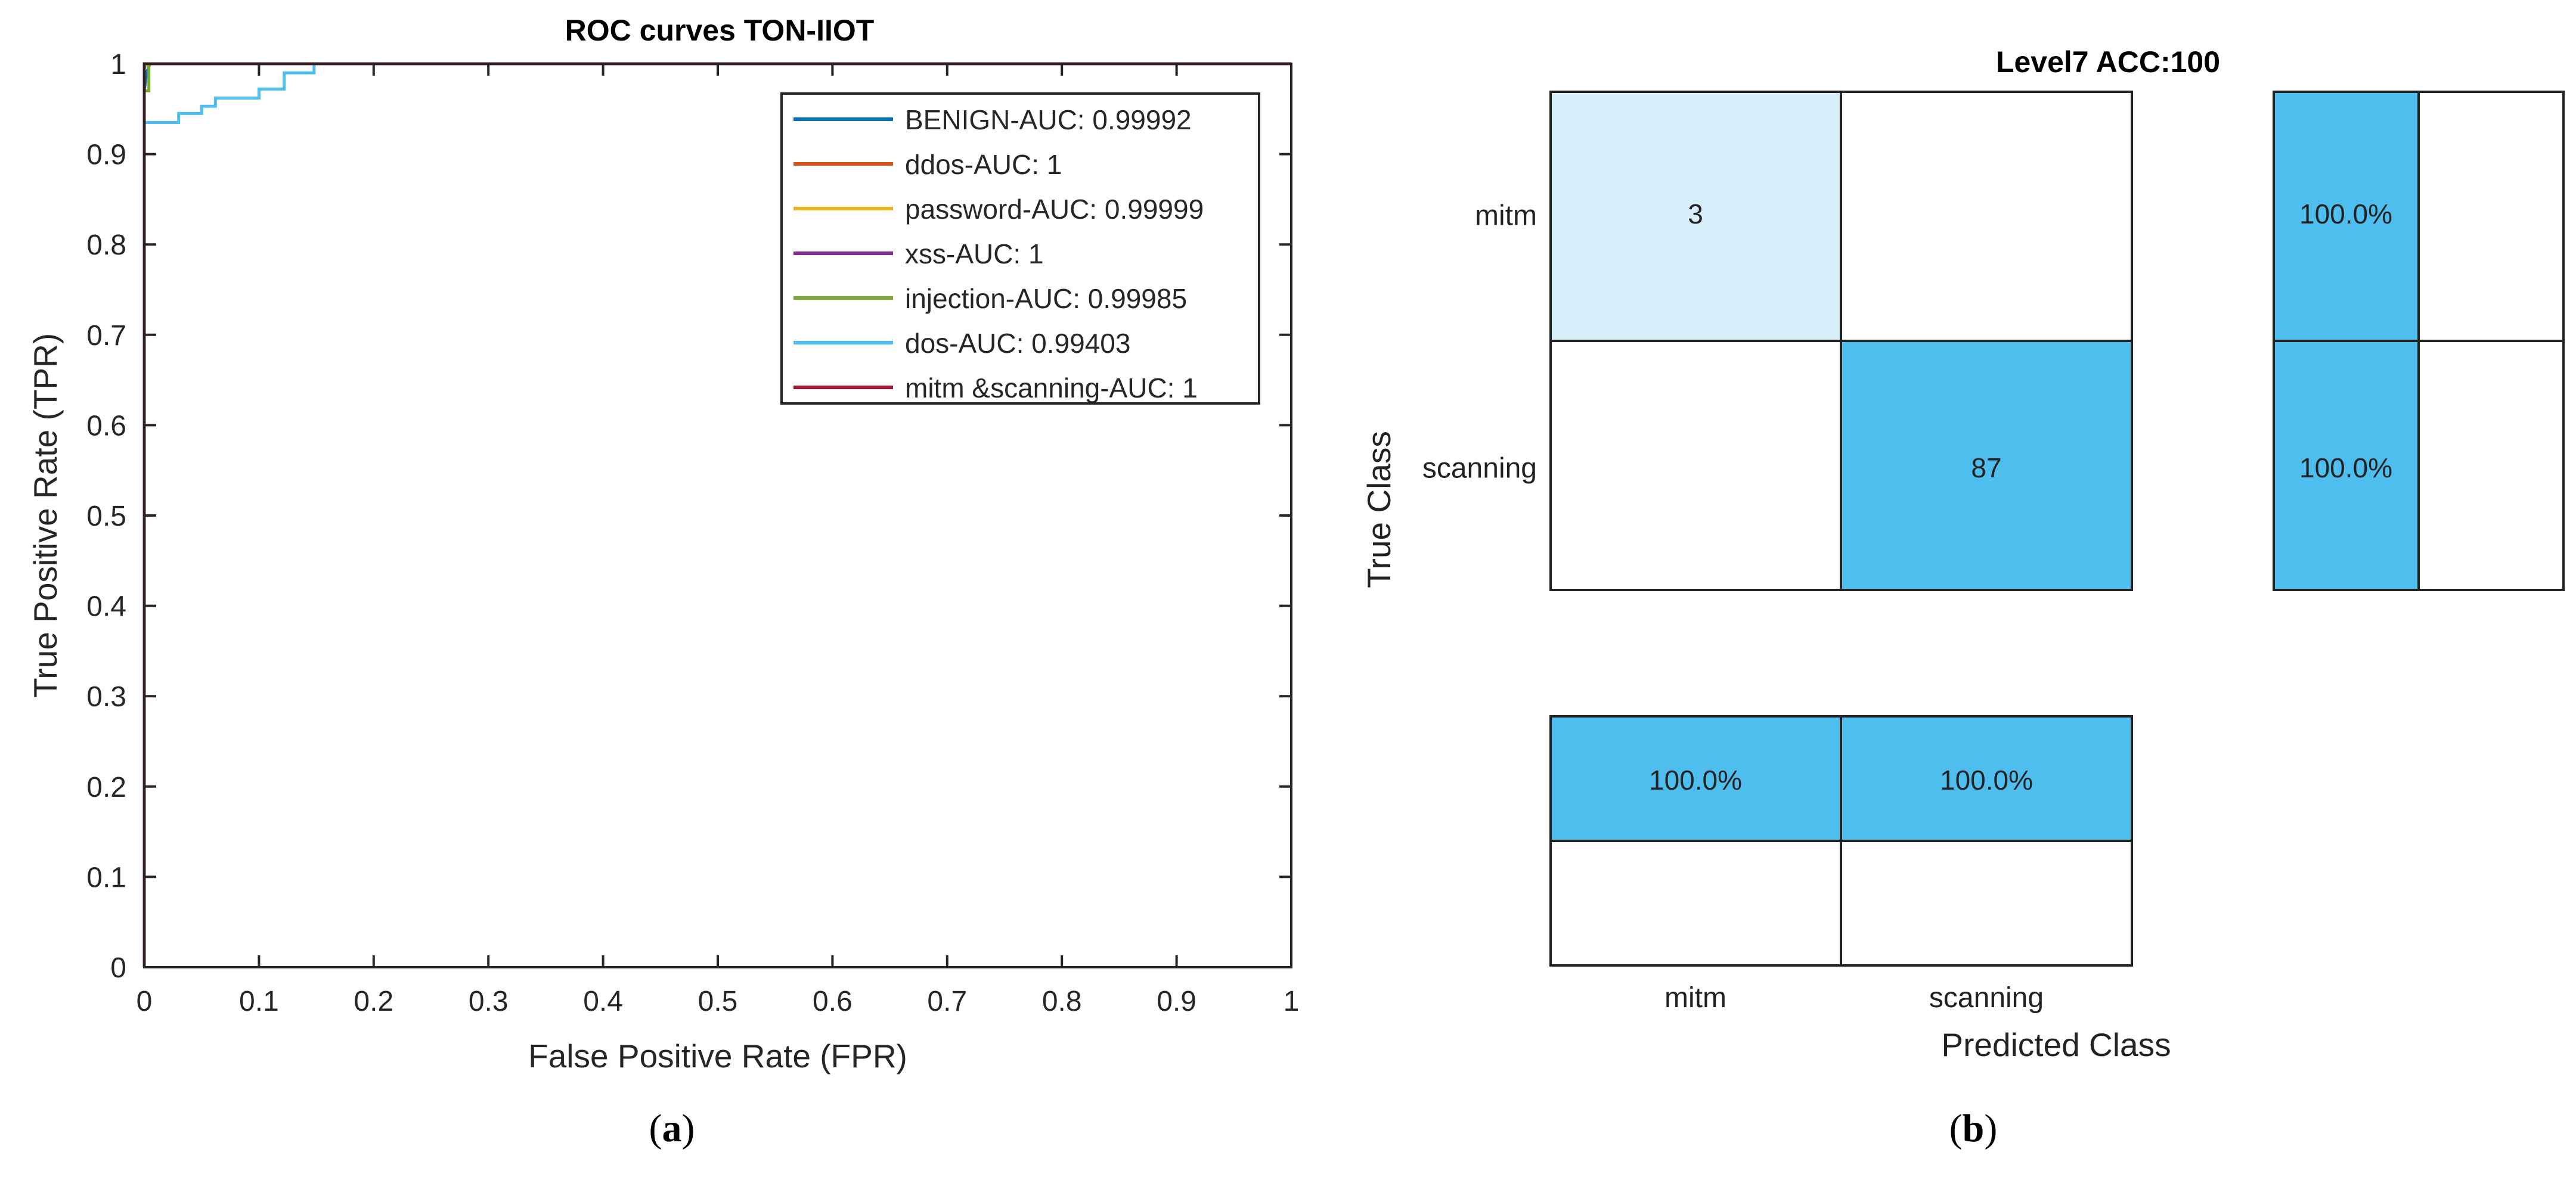  I want to click on cm-row-label-scanning: scanning, so click(1479, 469).